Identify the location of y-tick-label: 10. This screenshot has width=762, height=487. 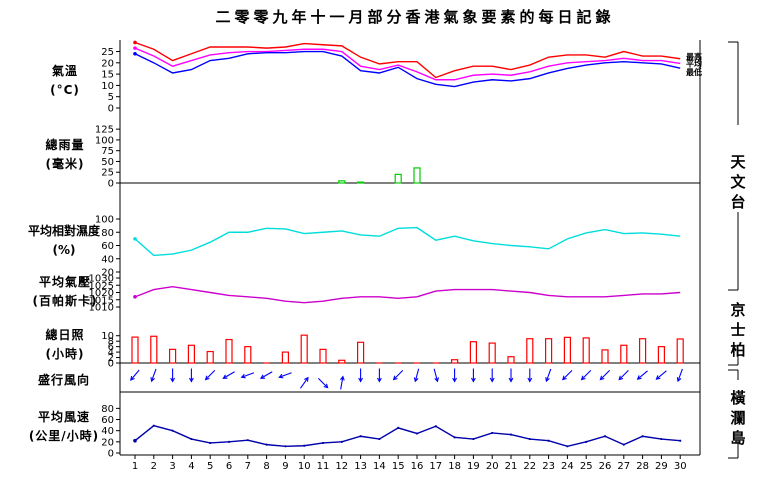
(107, 336).